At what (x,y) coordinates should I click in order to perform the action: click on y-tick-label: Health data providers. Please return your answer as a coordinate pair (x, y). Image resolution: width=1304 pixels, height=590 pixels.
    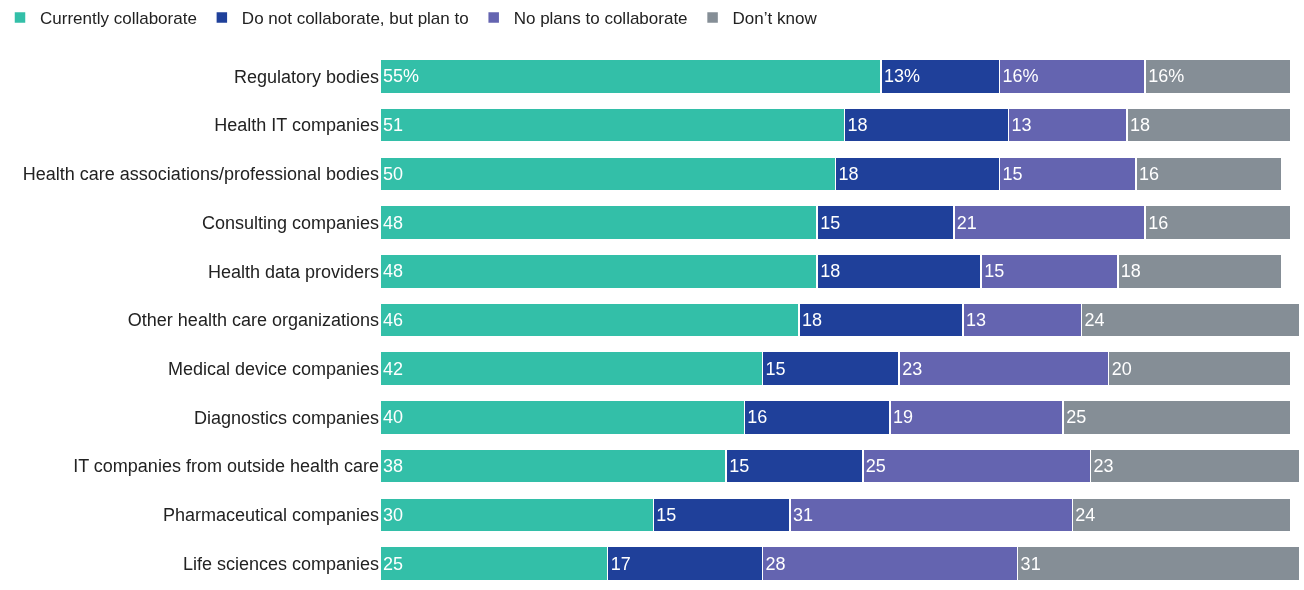
    Looking at the image, I should click on (293, 271).